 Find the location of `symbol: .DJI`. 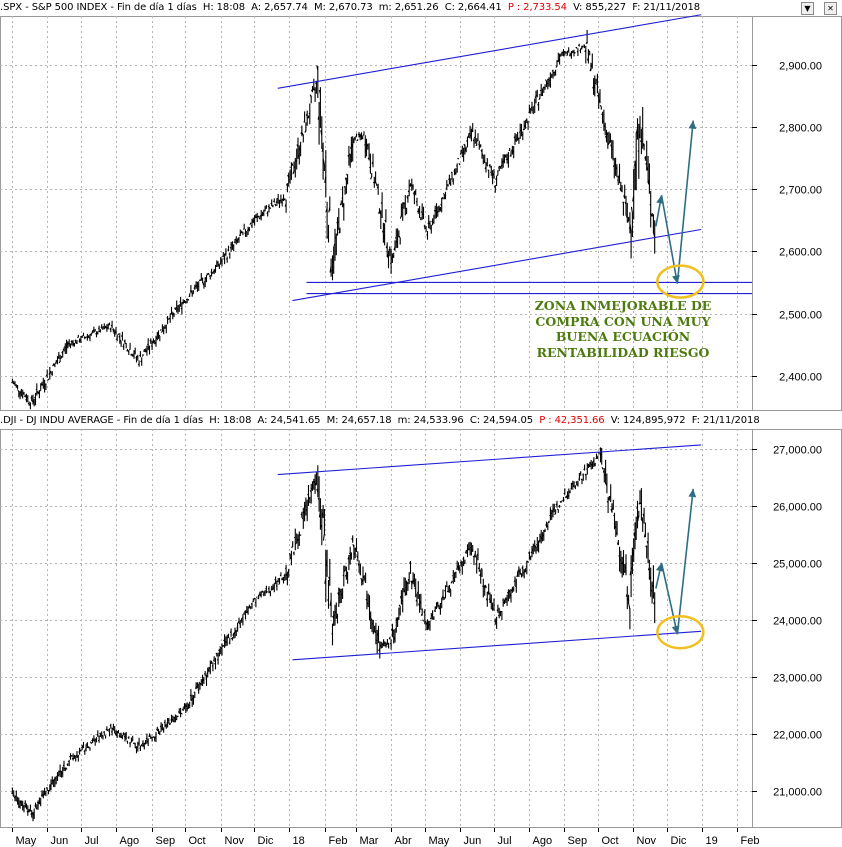

symbol: .DJI is located at coordinates (8, 420).